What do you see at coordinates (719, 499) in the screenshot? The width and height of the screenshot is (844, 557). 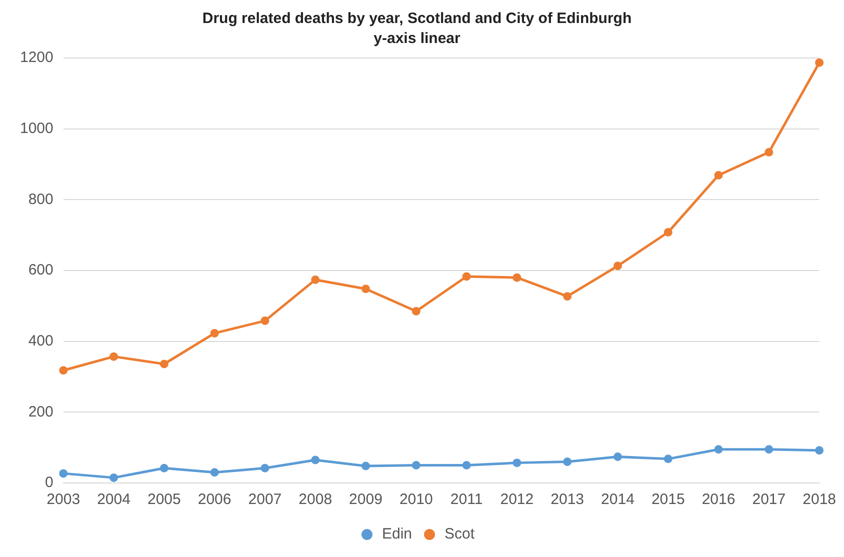 I see `x-tick-label: 2016` at bounding box center [719, 499].